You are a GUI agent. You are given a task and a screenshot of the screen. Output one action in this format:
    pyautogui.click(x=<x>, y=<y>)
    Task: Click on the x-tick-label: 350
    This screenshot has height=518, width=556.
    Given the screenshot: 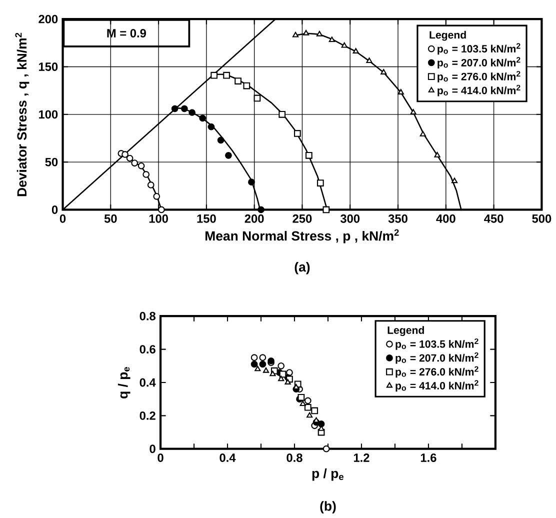 What is the action you would take?
    pyautogui.click(x=398, y=218)
    